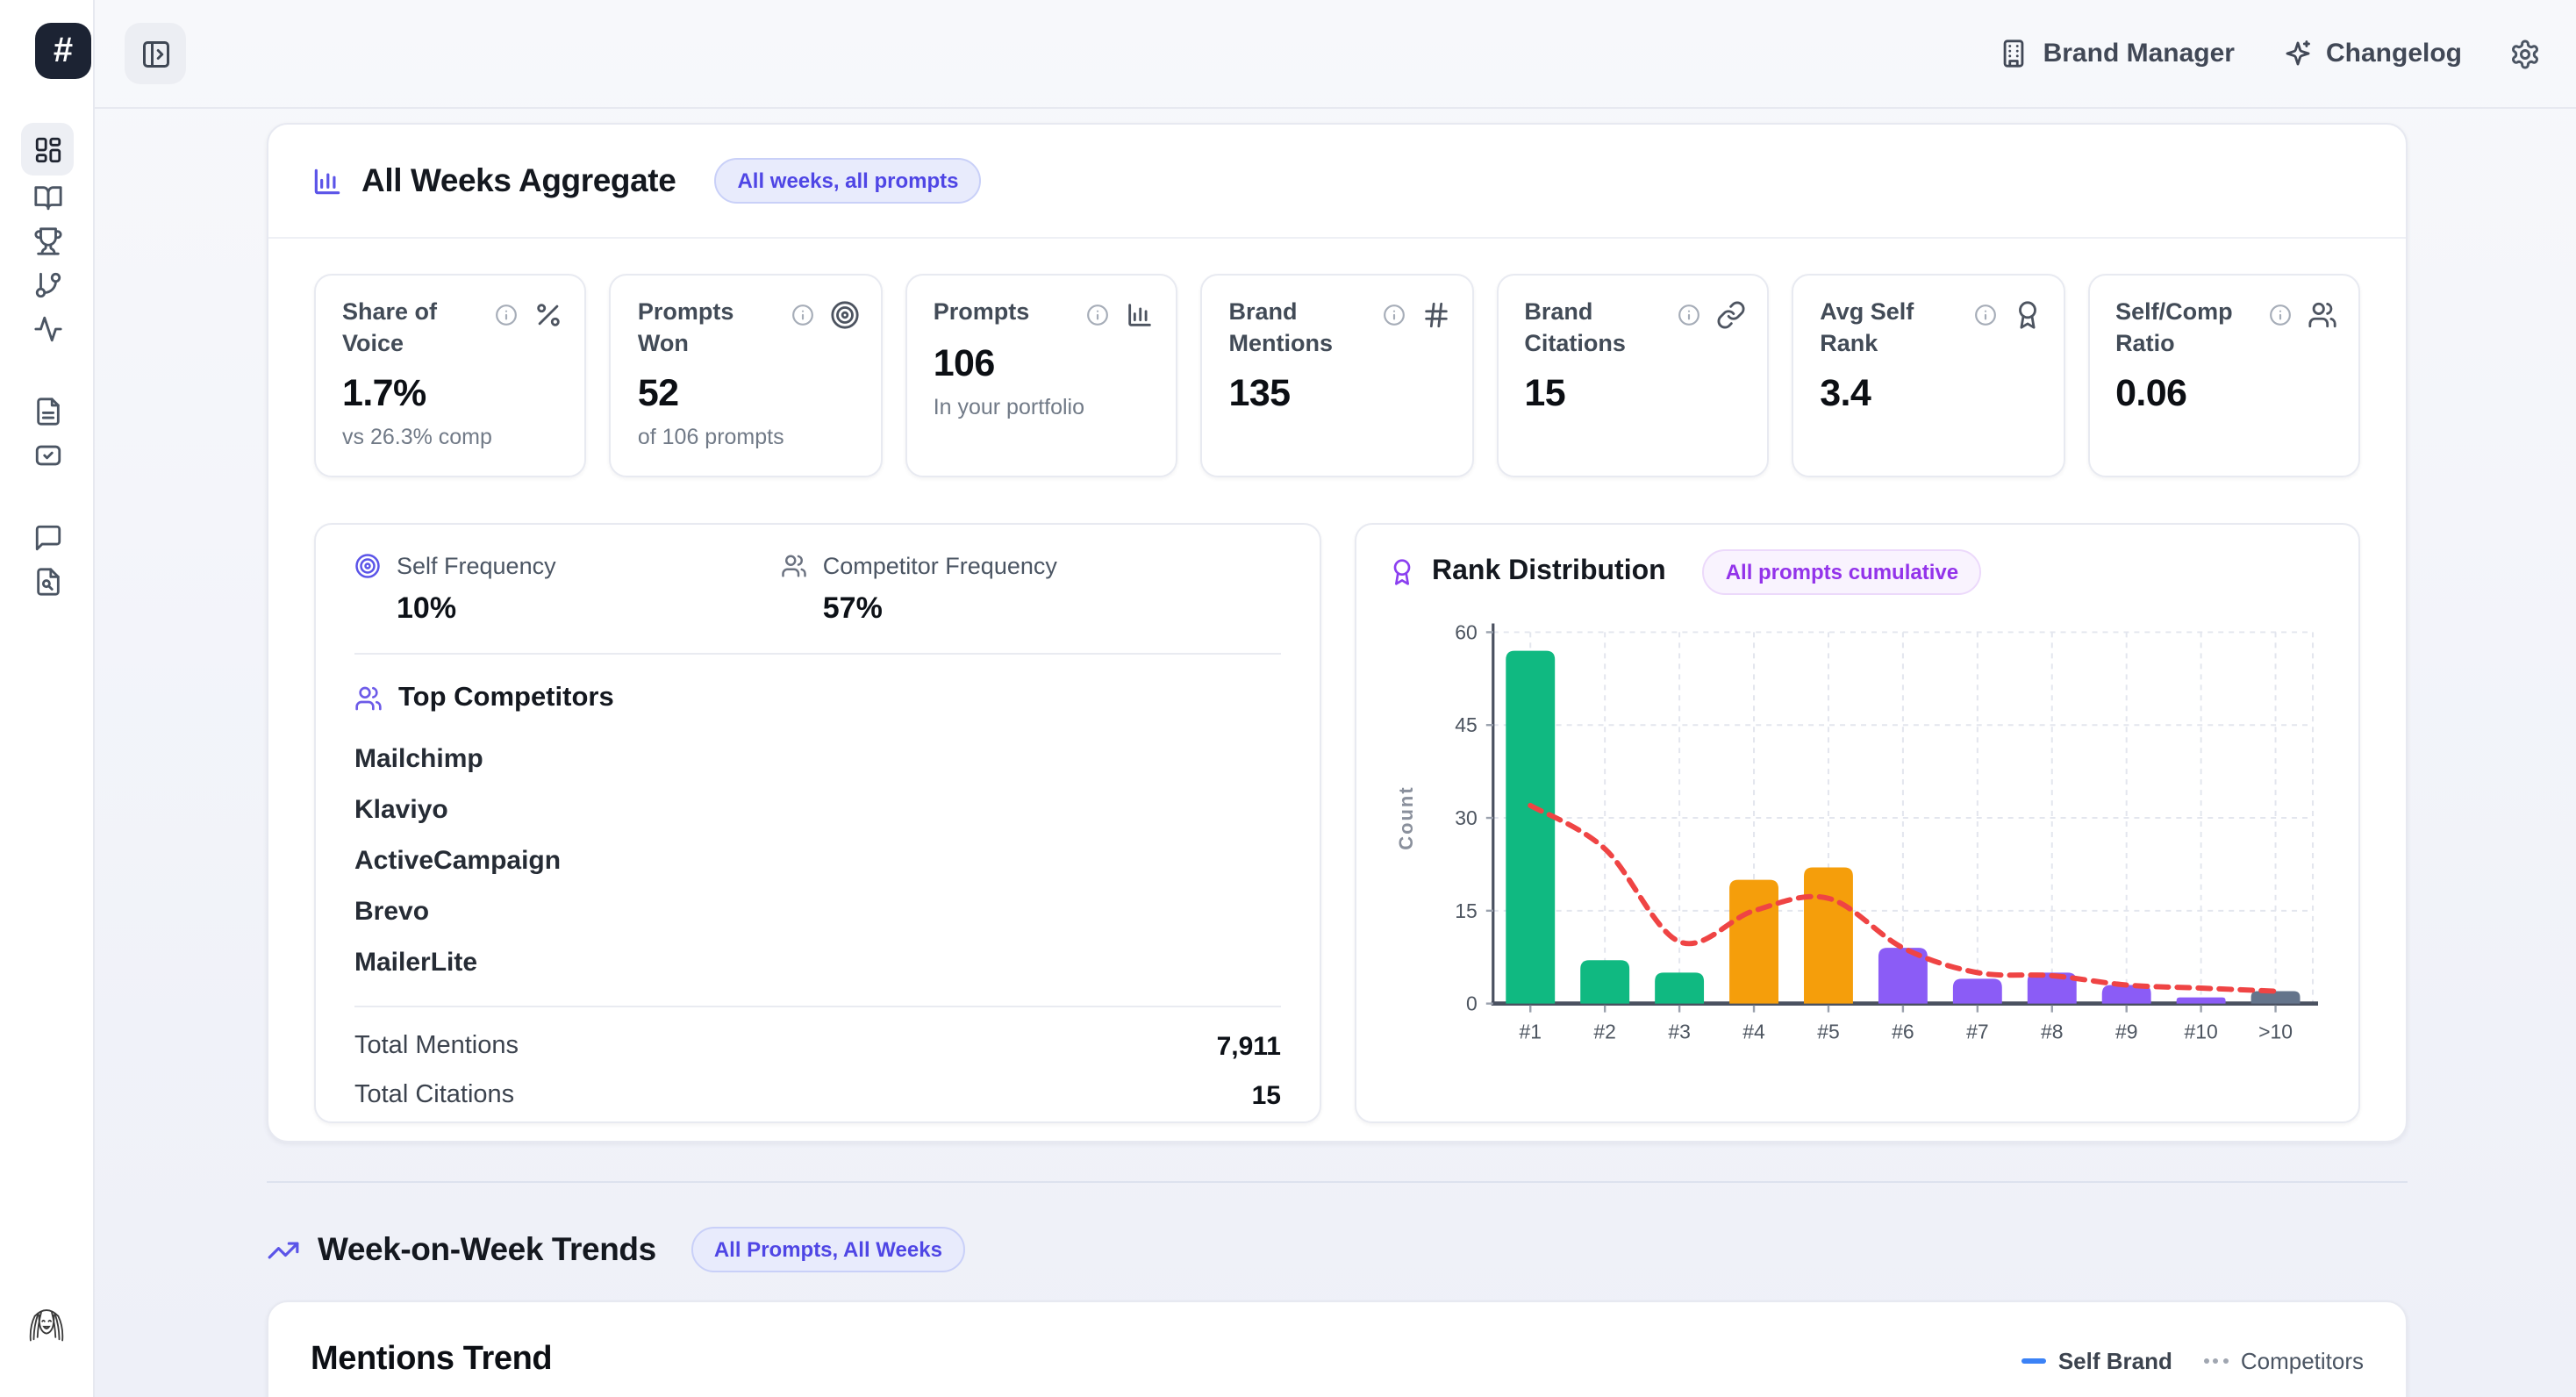 The image size is (2576, 1397). Describe the element at coordinates (1903, 976) in the screenshot. I see `rank-bar-#6` at that location.